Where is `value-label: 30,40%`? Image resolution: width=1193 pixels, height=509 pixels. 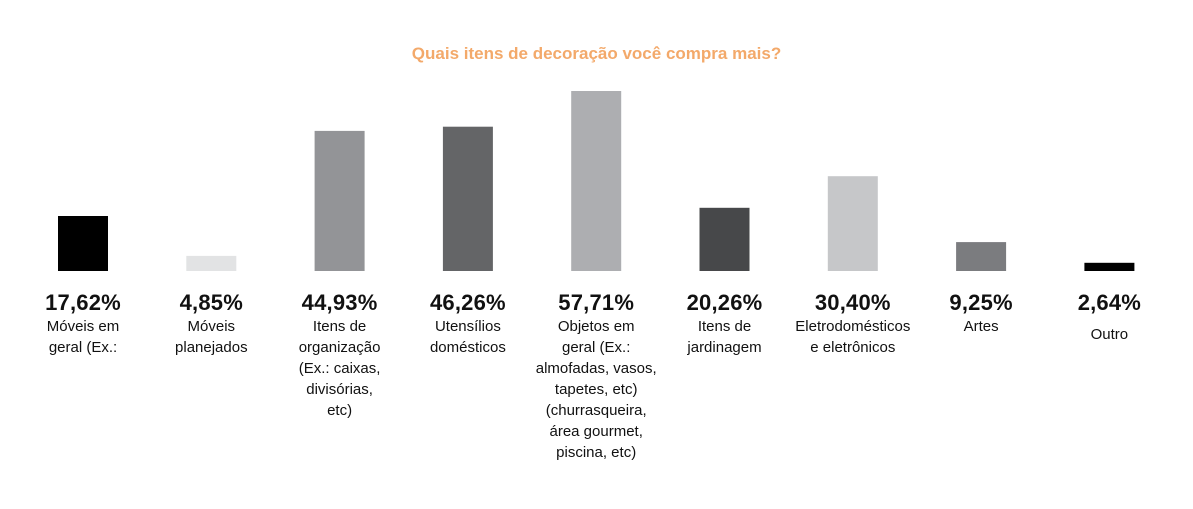 value-label: 30,40% is located at coordinates (852, 302).